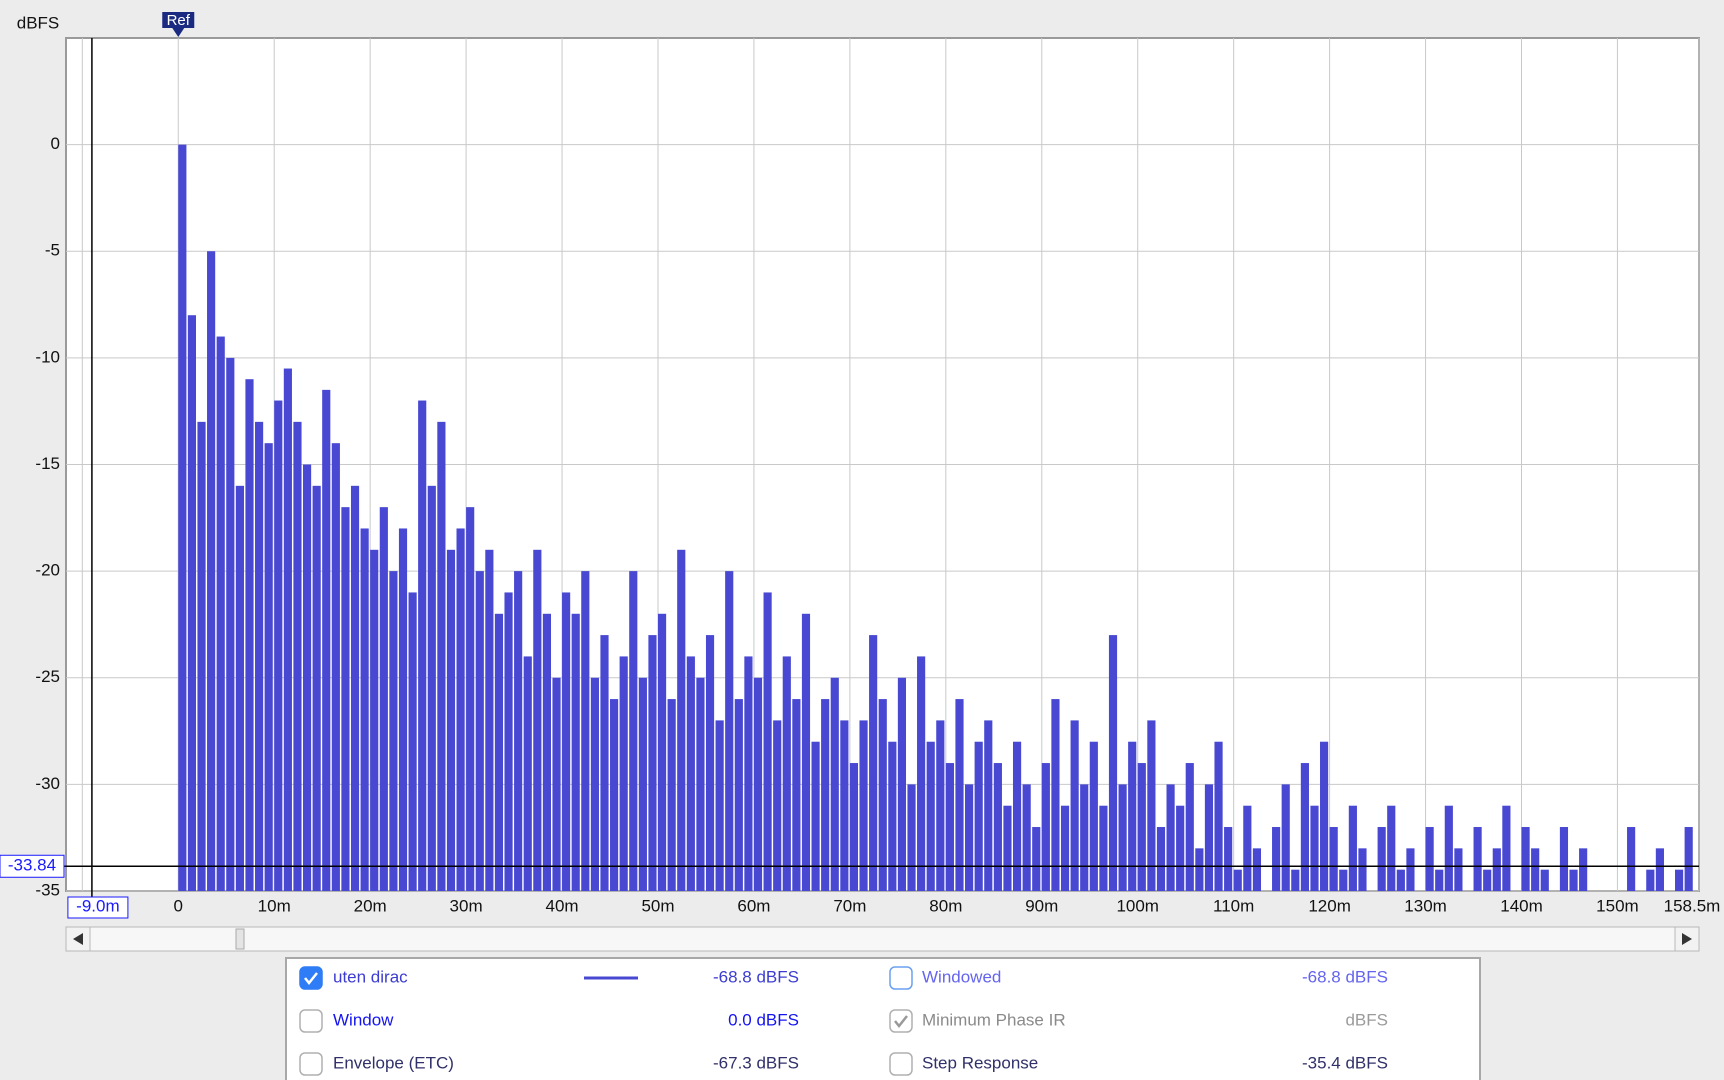 The width and height of the screenshot is (1724, 1080). Describe the element at coordinates (882, 939) in the screenshot. I see `scrollbar` at that location.